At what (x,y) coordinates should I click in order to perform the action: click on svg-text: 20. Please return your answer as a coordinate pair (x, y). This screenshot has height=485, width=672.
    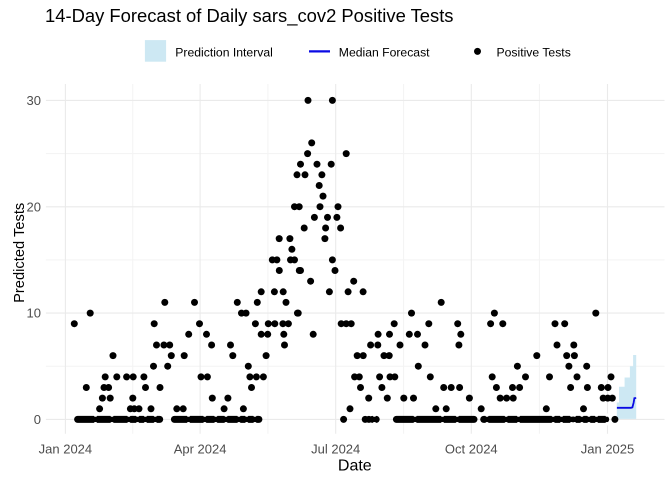
    Looking at the image, I should click on (34, 206).